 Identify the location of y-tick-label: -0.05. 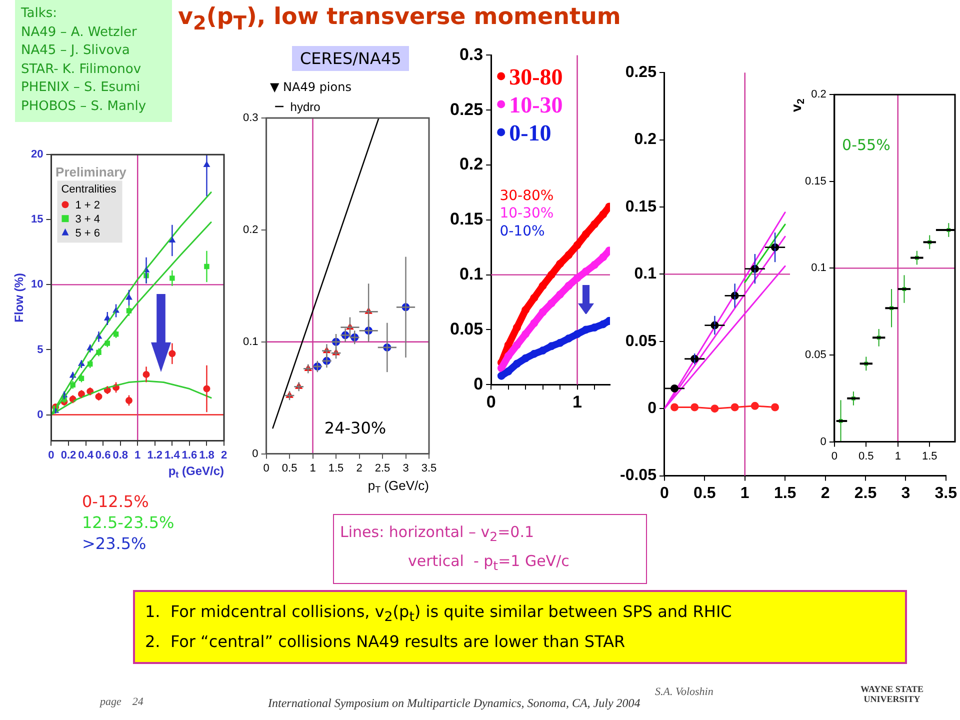
(638, 475).